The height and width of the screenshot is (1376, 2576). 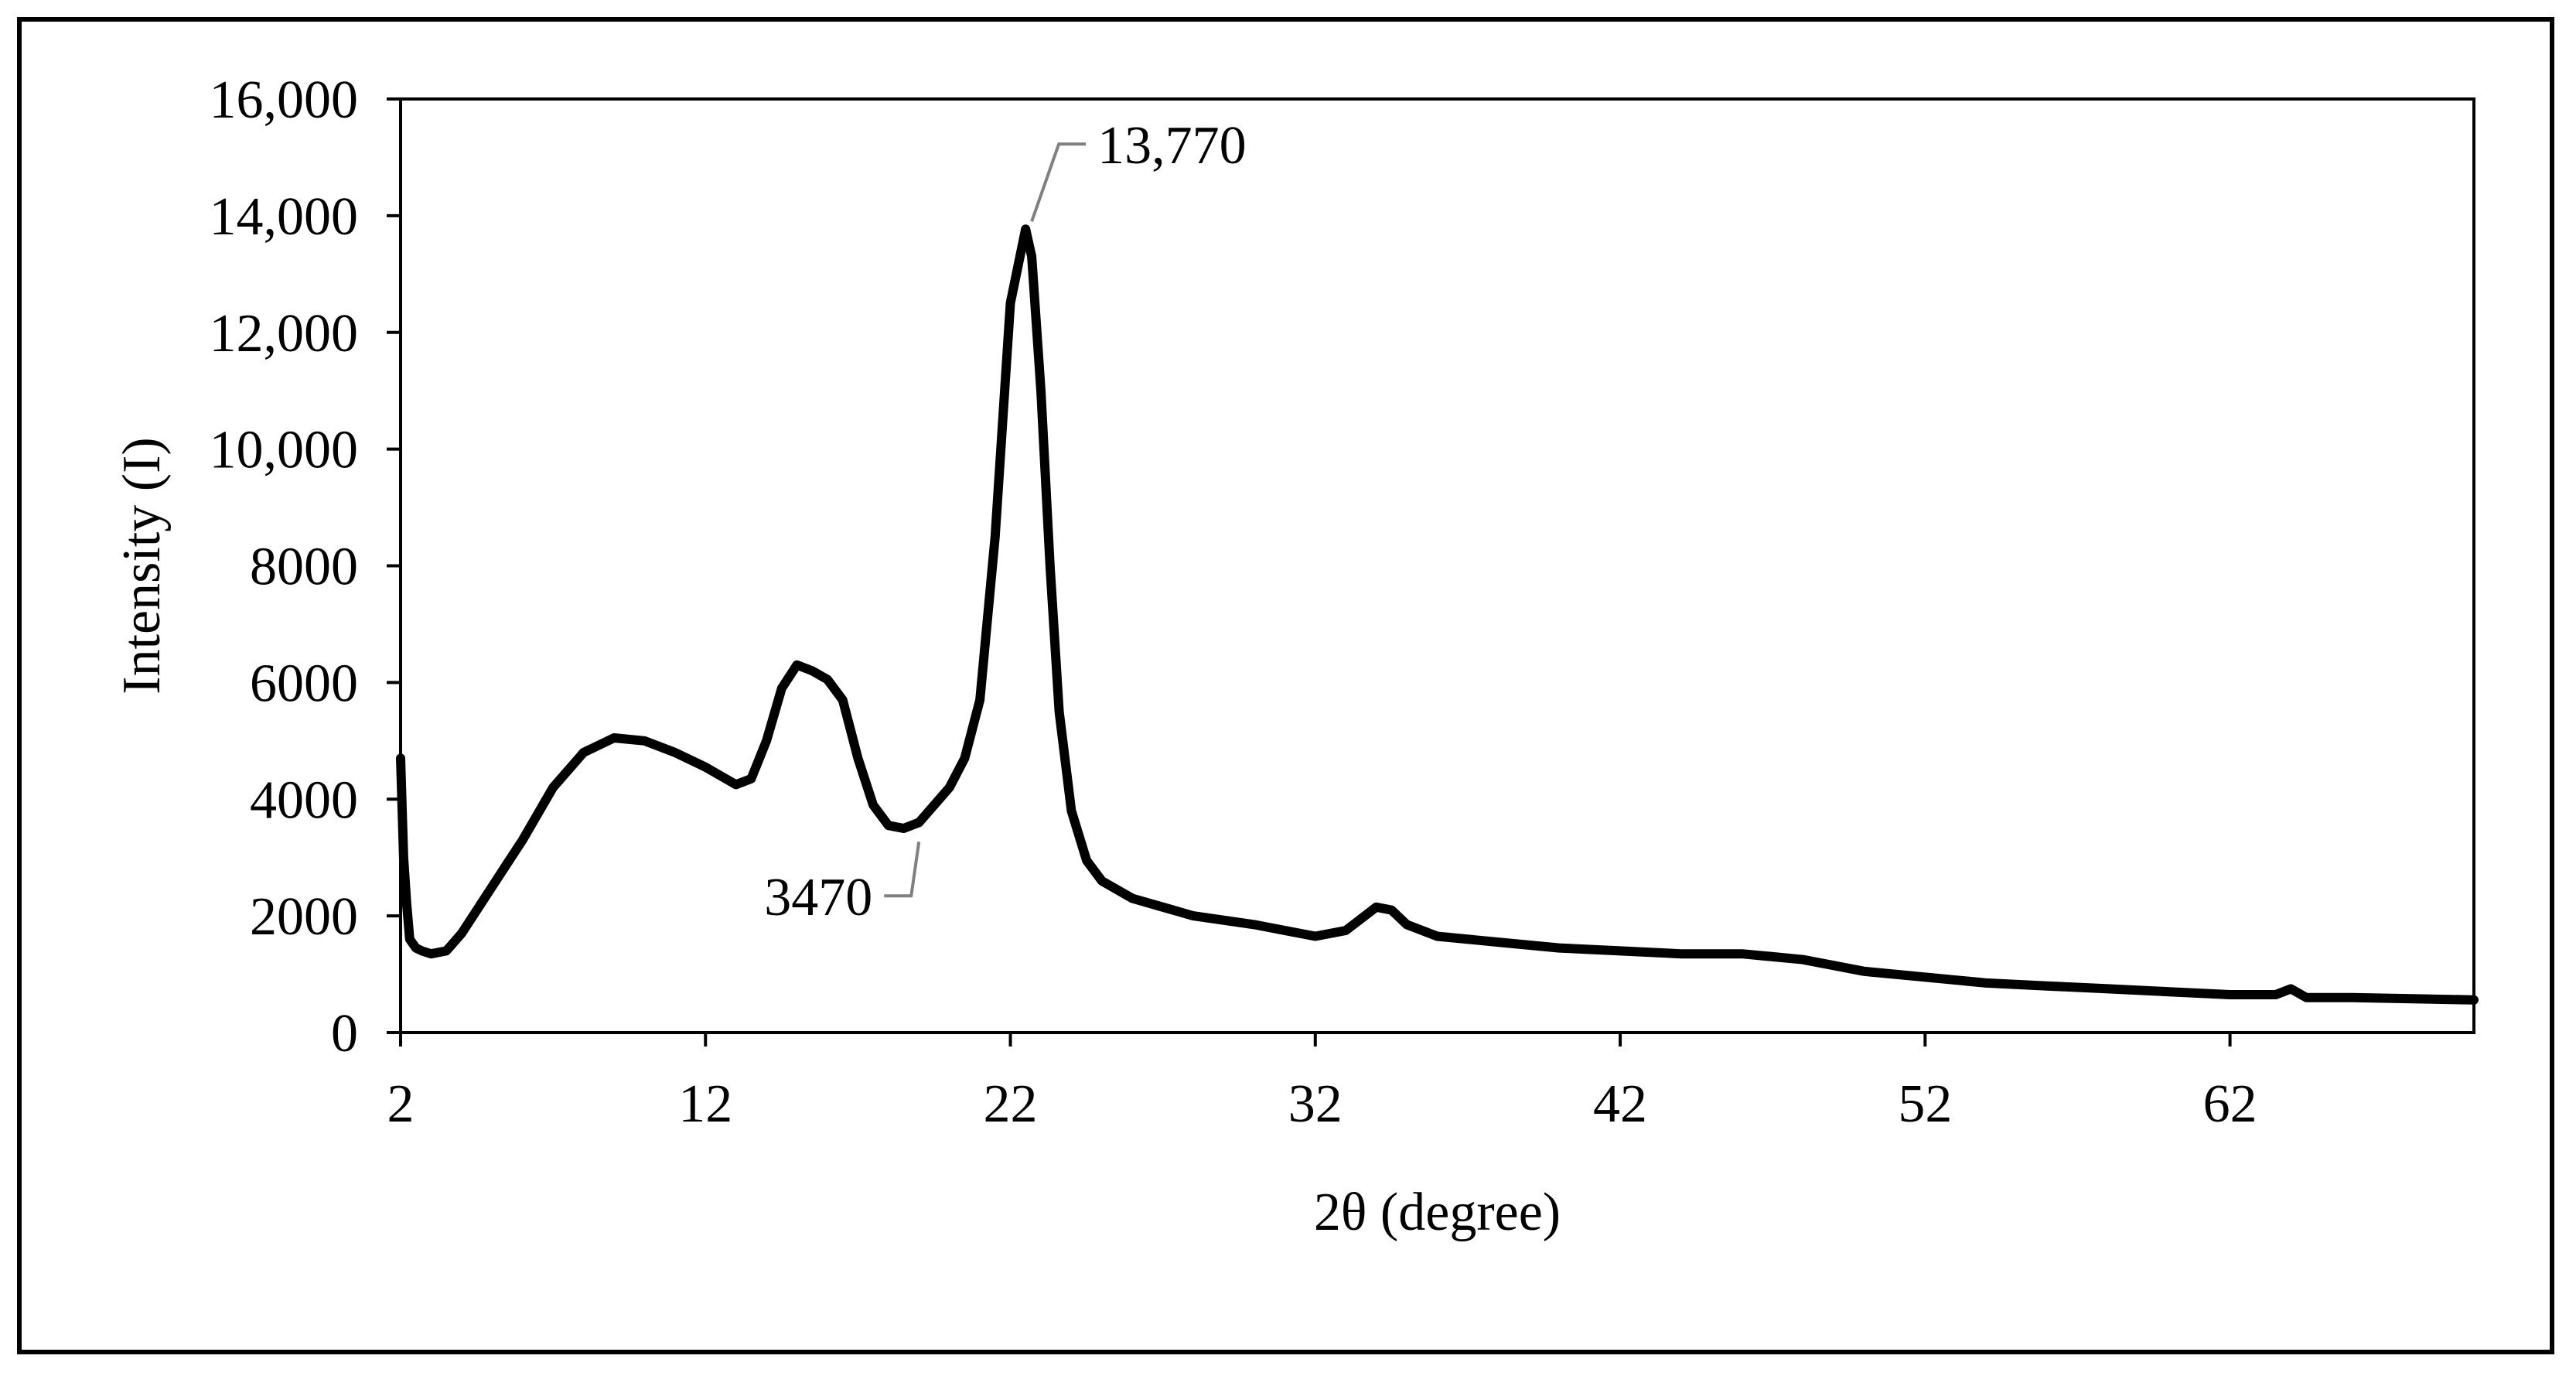 I want to click on y-tick-label: 4000, so click(x=304, y=800).